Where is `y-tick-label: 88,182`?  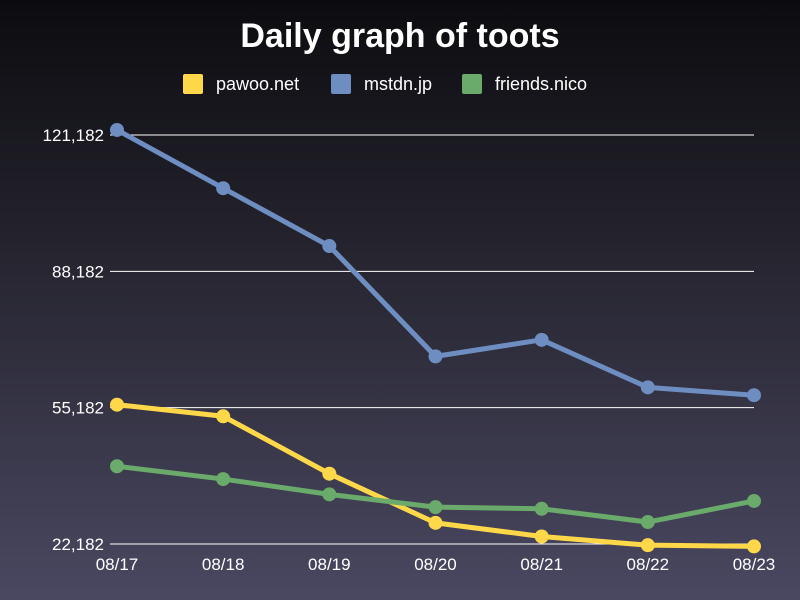 y-tick-label: 88,182 is located at coordinates (78, 271).